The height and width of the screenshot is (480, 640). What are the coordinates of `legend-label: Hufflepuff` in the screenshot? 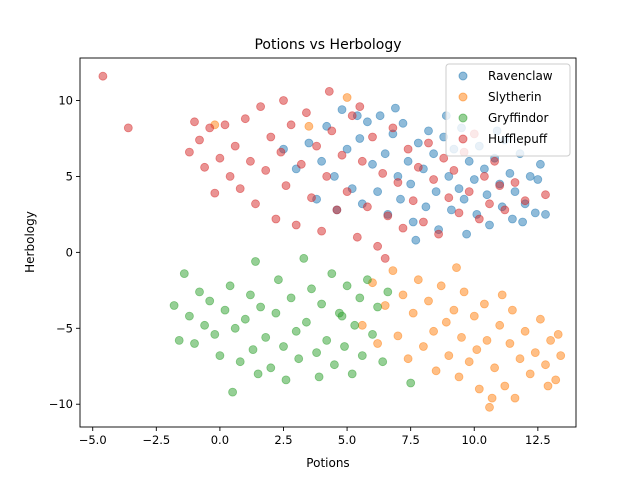 It's located at (518, 139).